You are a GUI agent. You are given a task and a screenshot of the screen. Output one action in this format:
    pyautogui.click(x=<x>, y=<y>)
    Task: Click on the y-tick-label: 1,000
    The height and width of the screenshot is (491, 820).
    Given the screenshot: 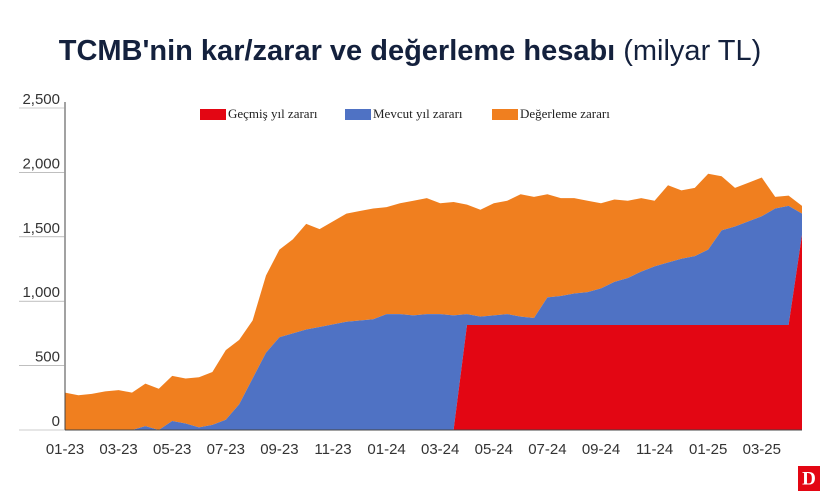 What is the action you would take?
    pyautogui.click(x=41, y=292)
    